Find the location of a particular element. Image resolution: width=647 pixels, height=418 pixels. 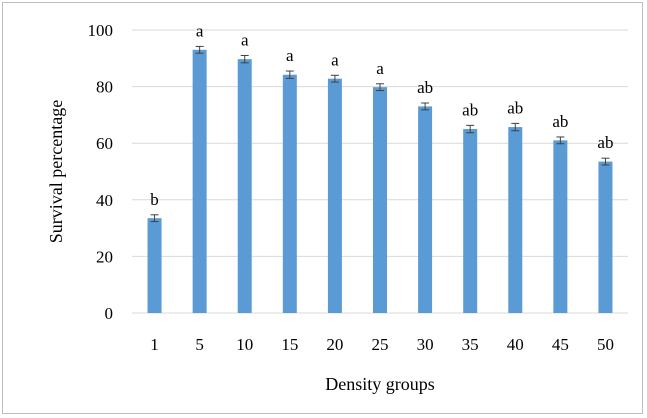

y-tick-label: 40 is located at coordinates (104, 200).